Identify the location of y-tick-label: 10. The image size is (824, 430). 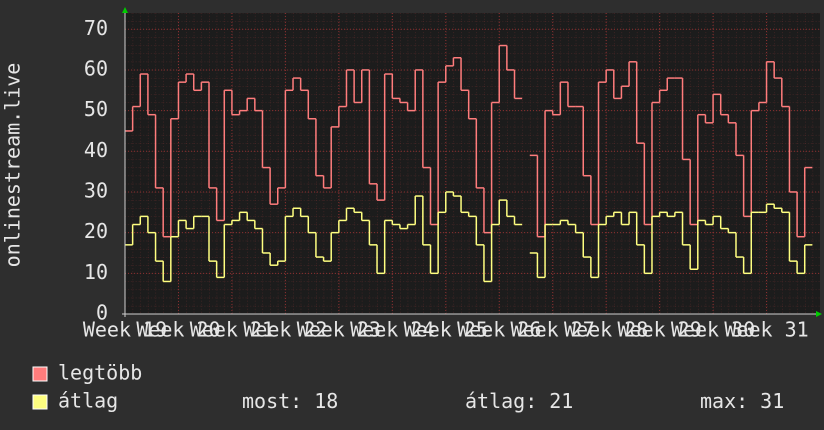
(96, 272).